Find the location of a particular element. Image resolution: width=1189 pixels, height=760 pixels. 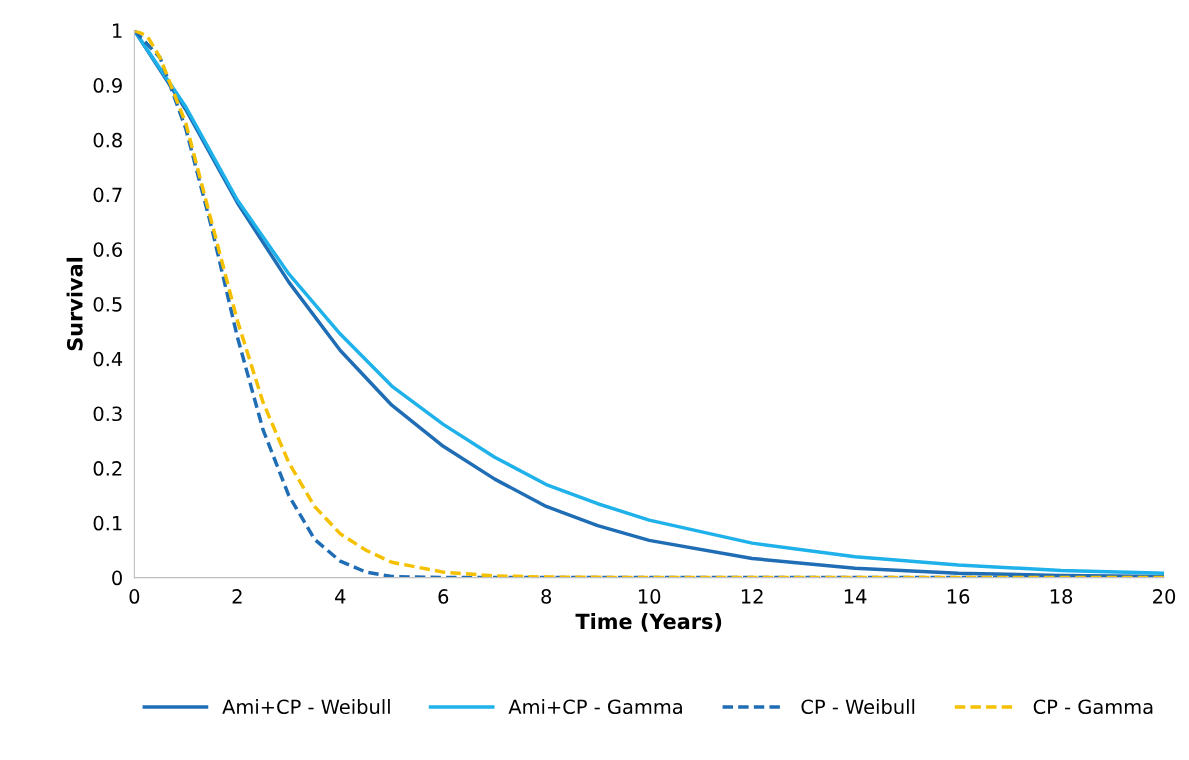

x-tick-label: 2 is located at coordinates (237, 596).